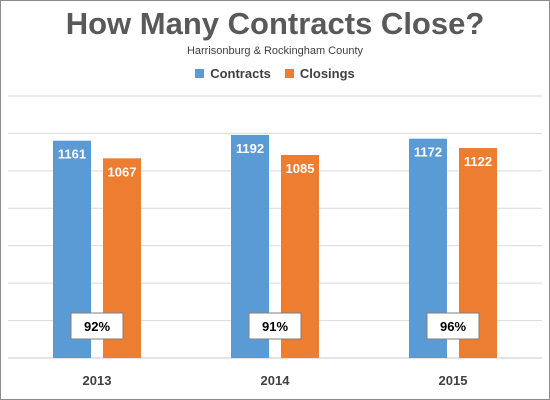 This screenshot has height=400, width=550. Describe the element at coordinates (275, 23) in the screenshot. I see `chart-title: How Many Contracts Close?` at that location.